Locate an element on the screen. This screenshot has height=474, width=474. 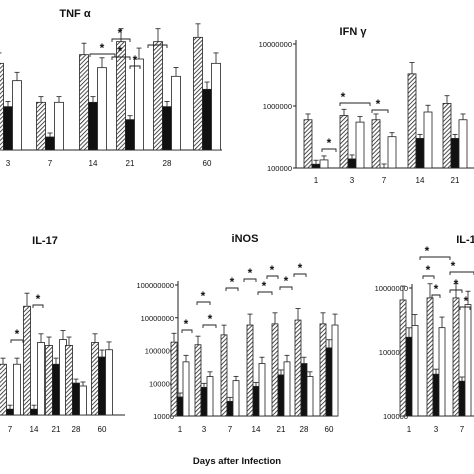
panel-title: iNOS is located at coordinates (245, 239).